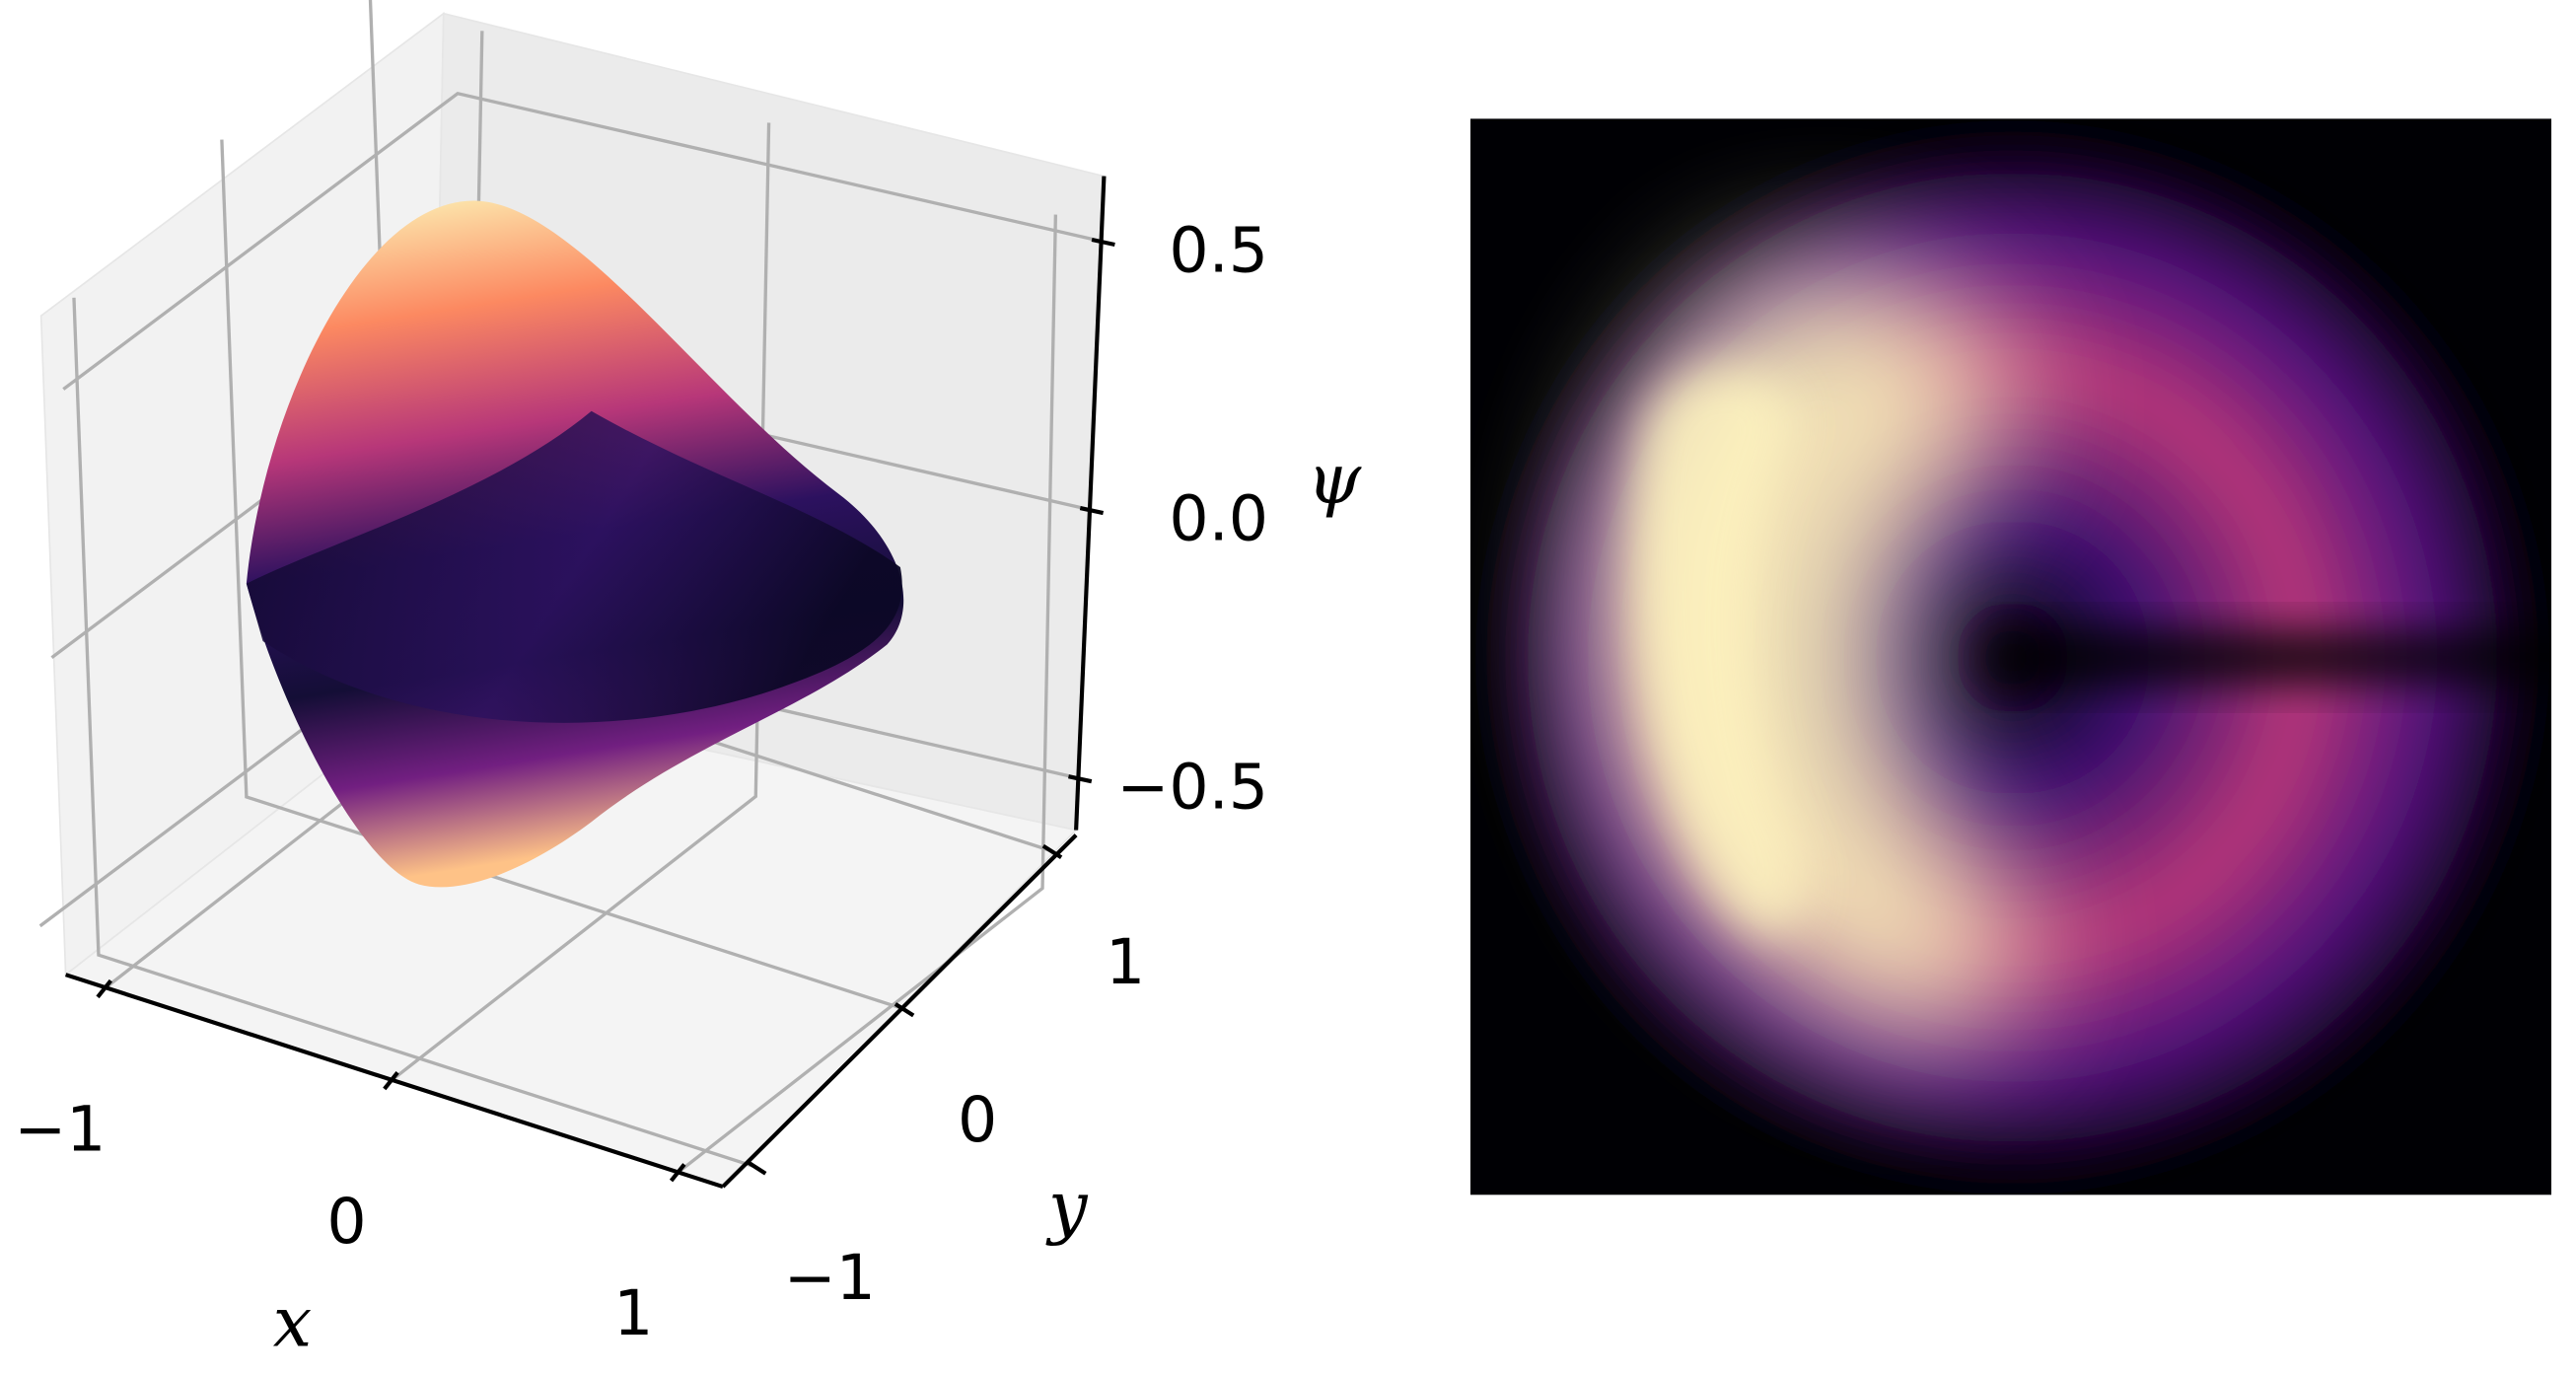  I want to click on z-tick-label: 0.5, so click(1219, 250).